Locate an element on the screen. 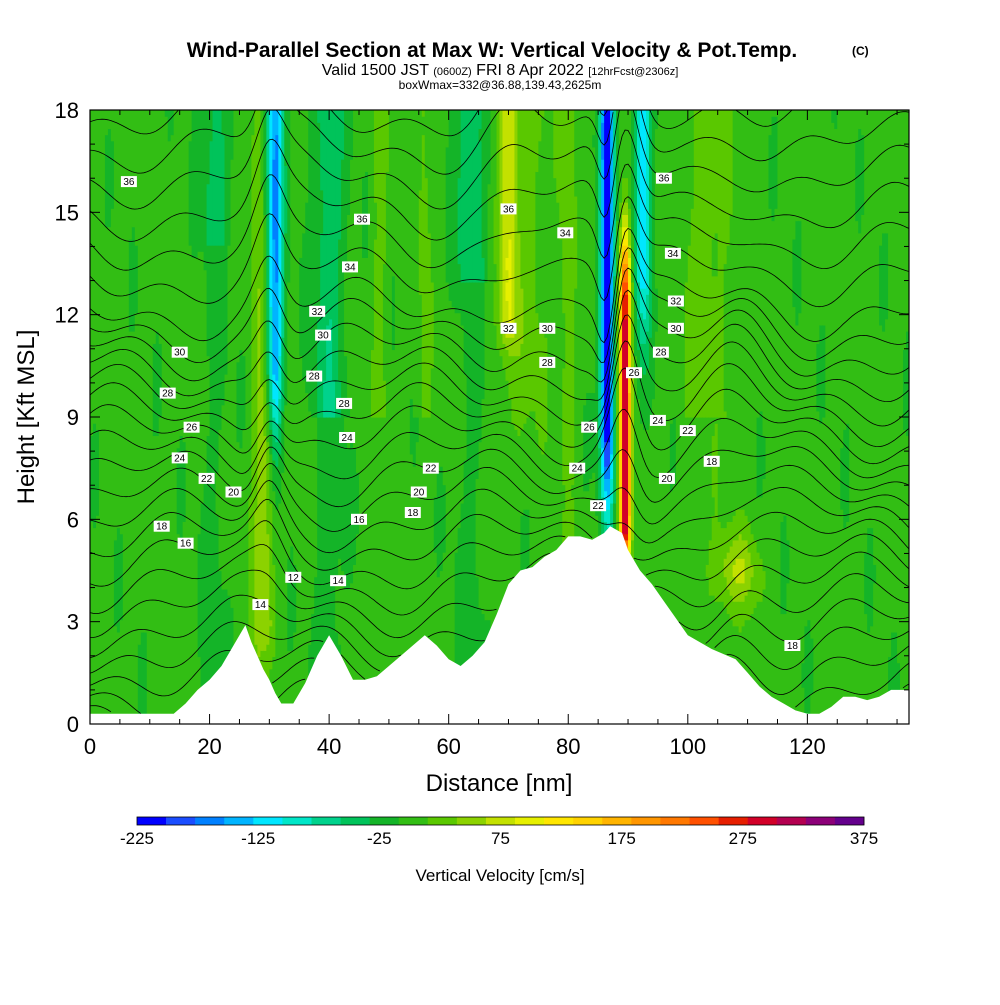 This screenshot has width=1000, height=1005. contour-label-text: 18 is located at coordinates (712, 462).